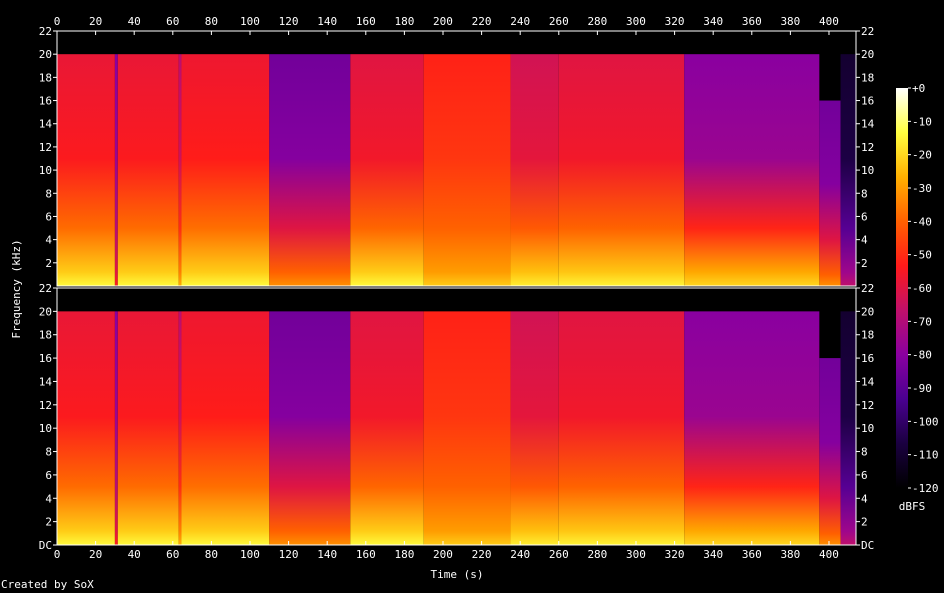  I want to click on x-tick-label-top: 260, so click(559, 21).